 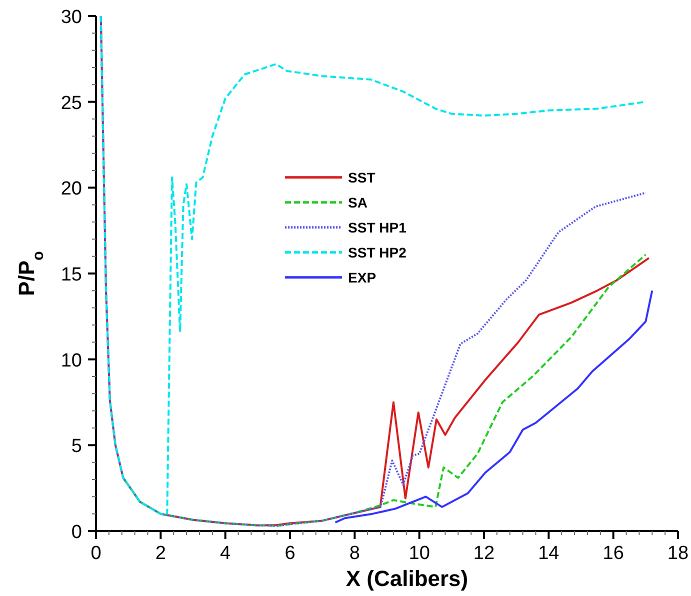 I want to click on x-tick-label: 10, so click(x=419, y=553).